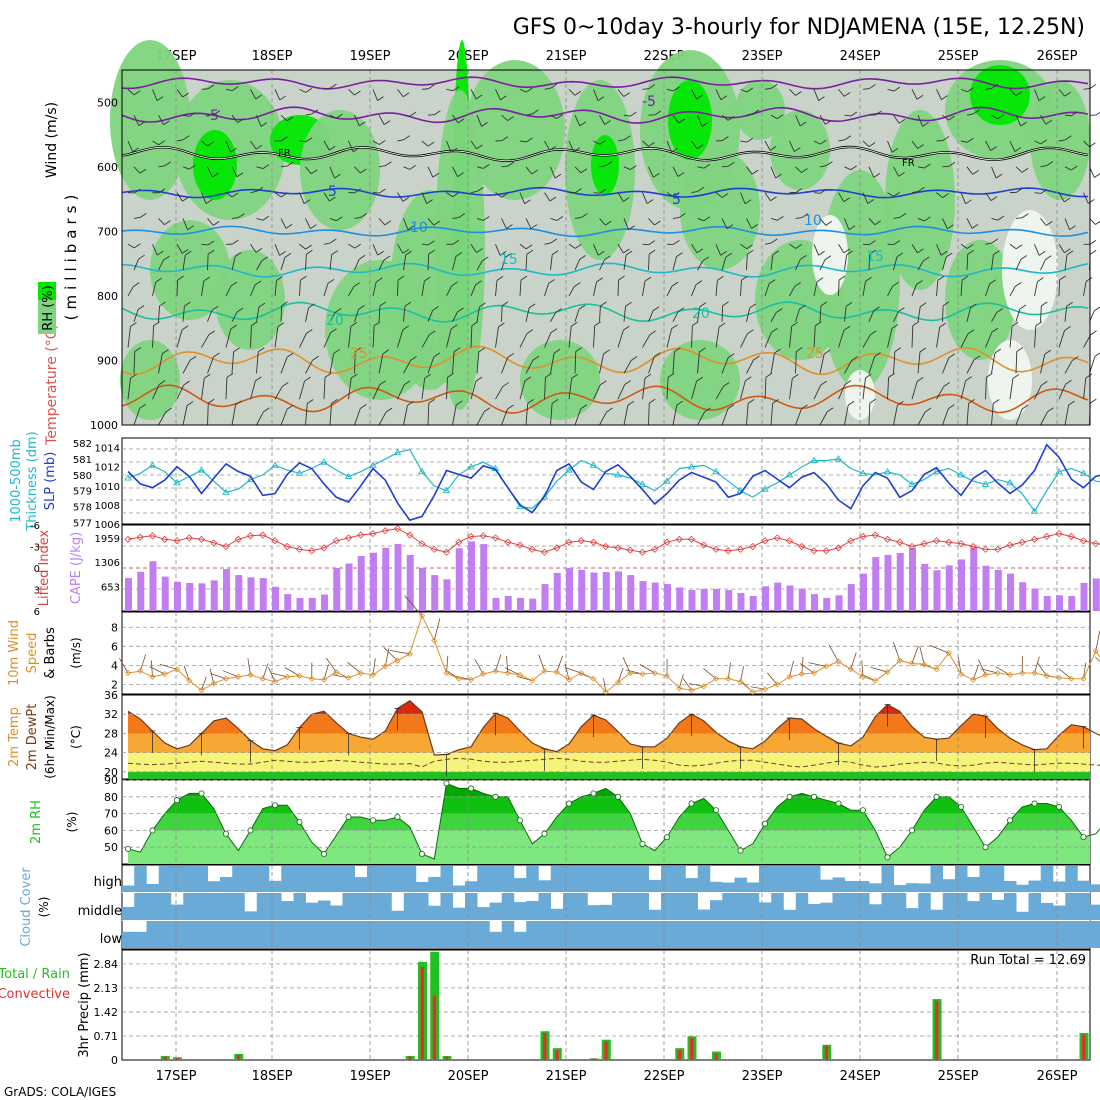 Image resolution: width=1100 pixels, height=1100 pixels. I want to click on slp-panel-frame, so click(606, 481).